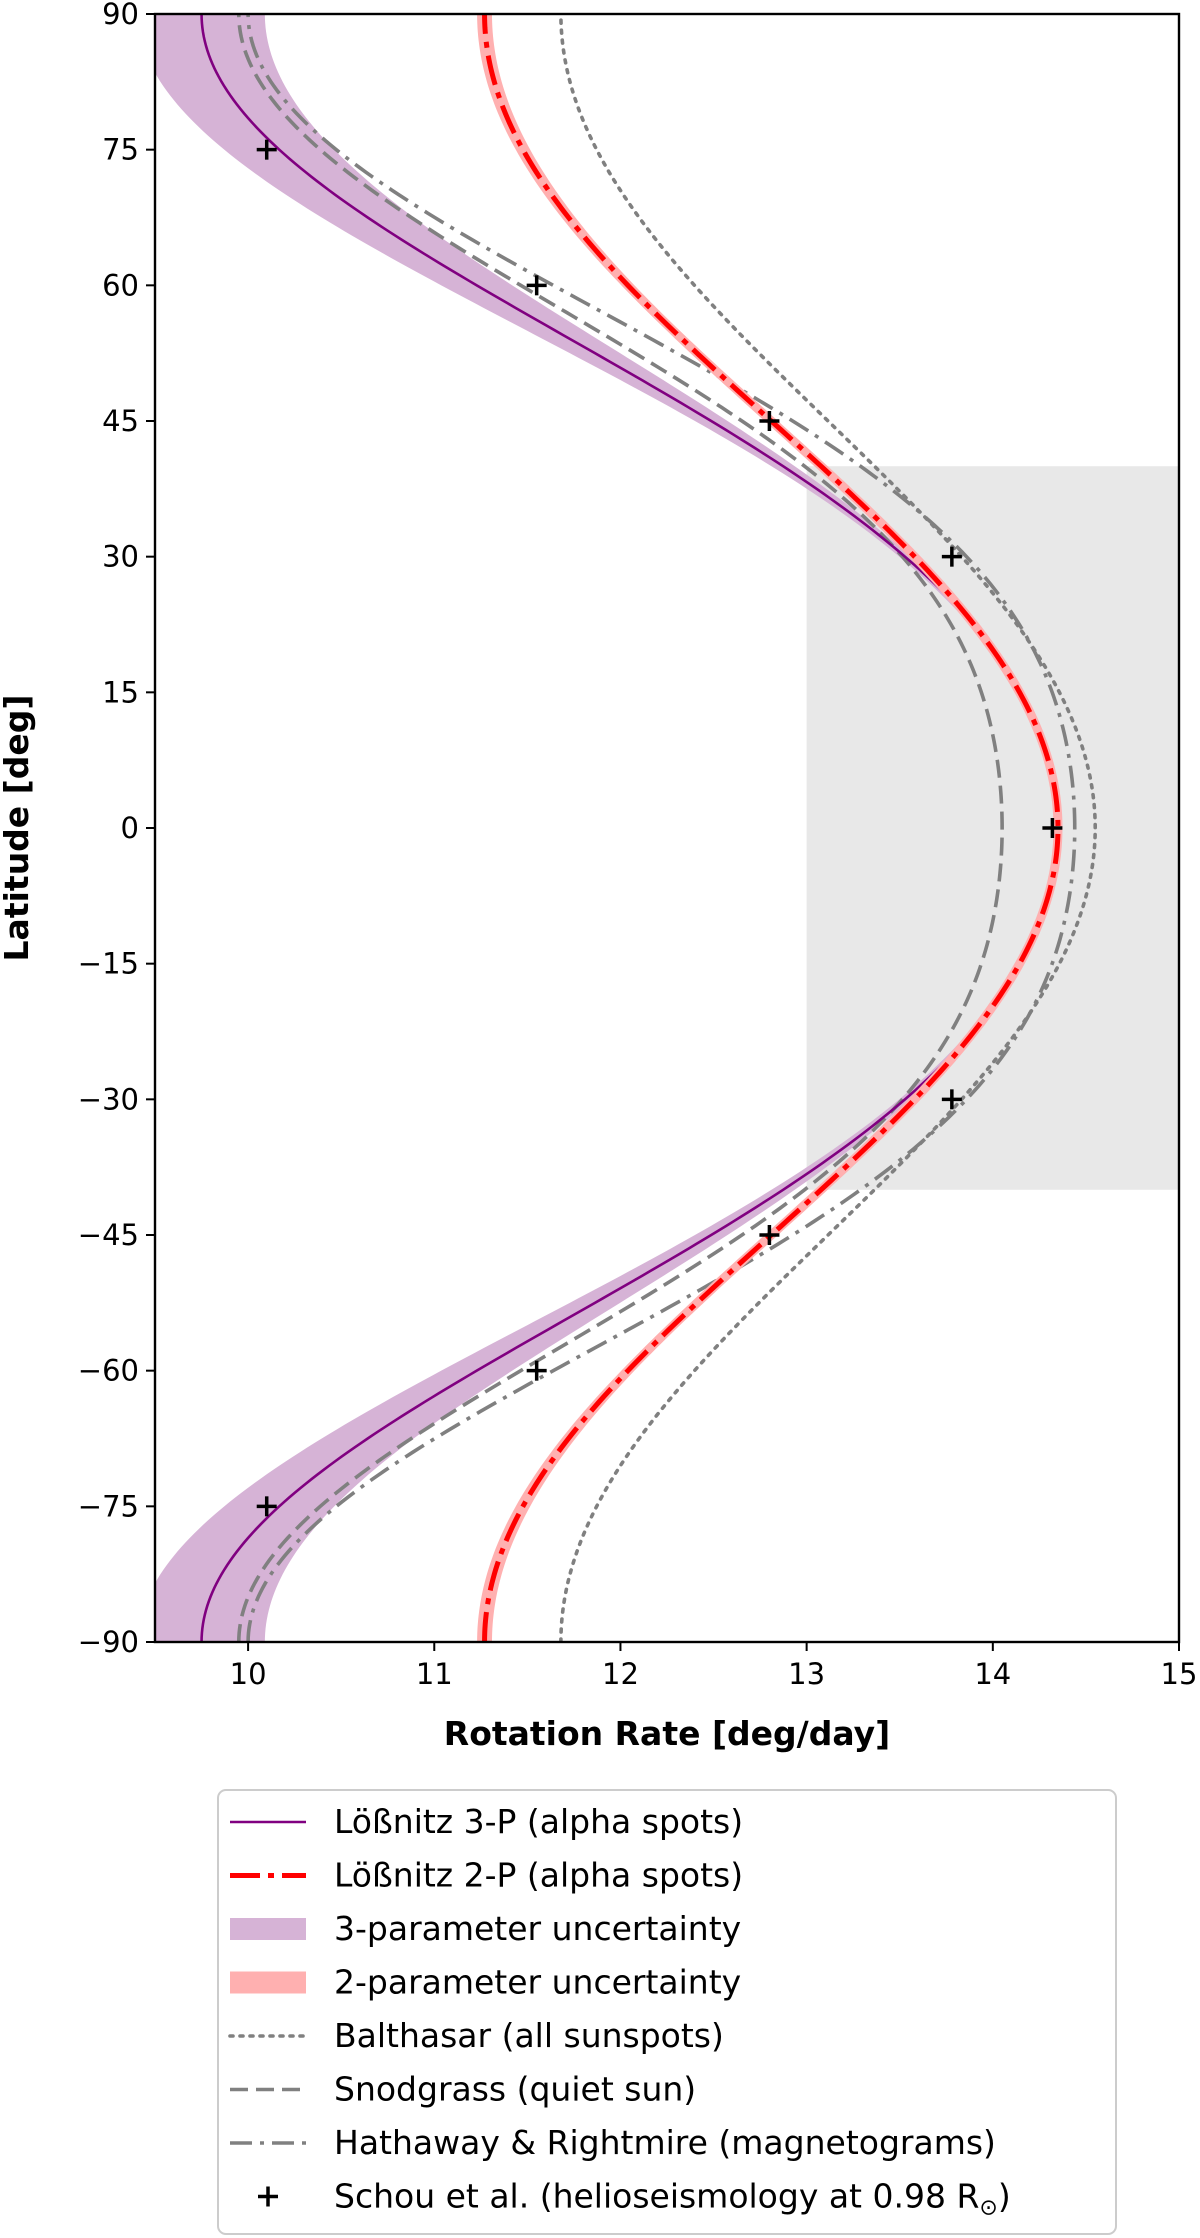 Image resolution: width=1200 pixels, height=2238 pixels. What do you see at coordinates (120, 692) in the screenshot?
I see `y-tick-label: 15` at bounding box center [120, 692].